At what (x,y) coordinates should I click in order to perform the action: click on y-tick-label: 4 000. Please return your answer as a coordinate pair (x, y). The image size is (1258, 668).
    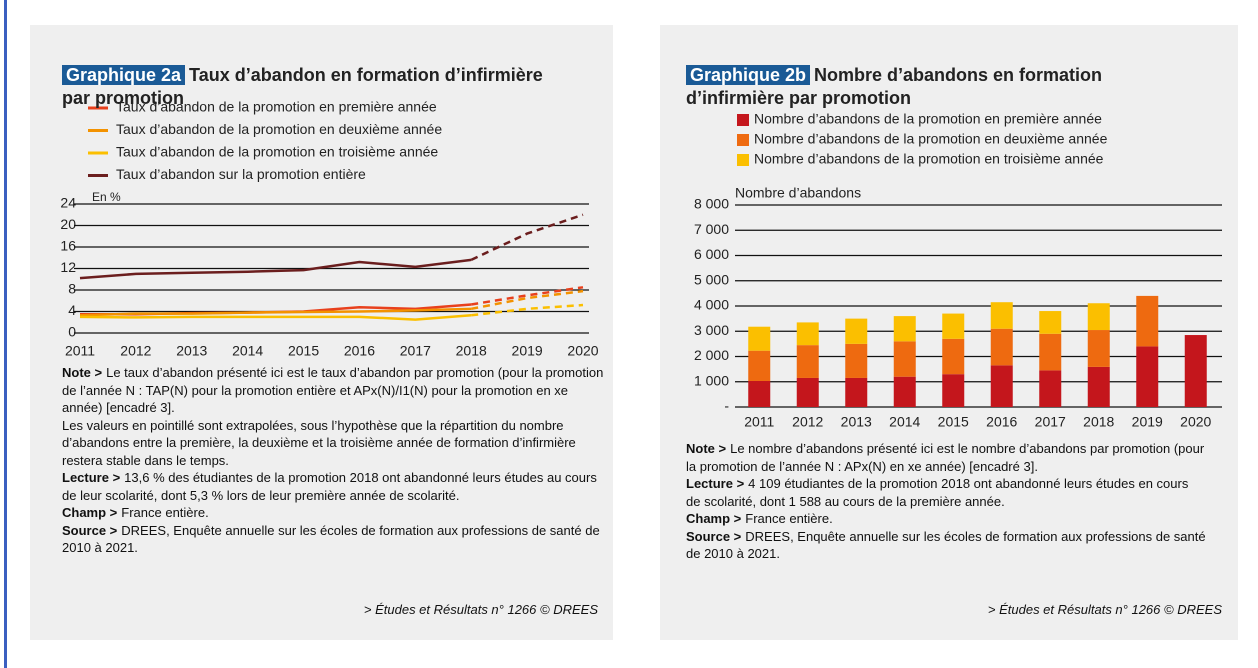
    Looking at the image, I should click on (711, 305).